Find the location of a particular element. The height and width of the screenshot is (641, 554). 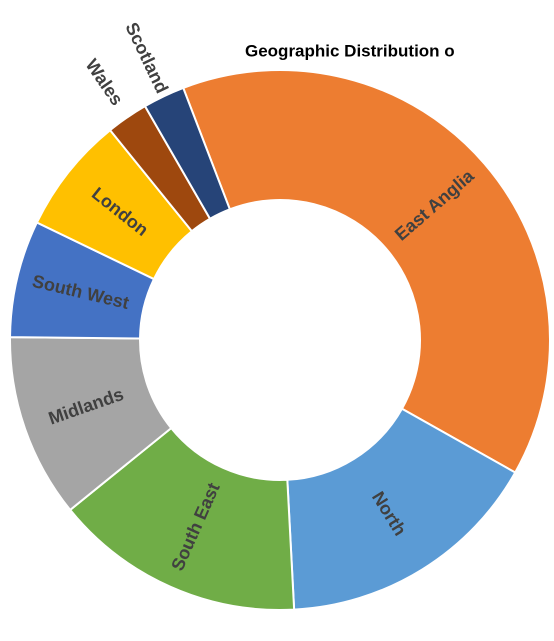

chart-title: Geographic Distribution o is located at coordinates (350, 50).